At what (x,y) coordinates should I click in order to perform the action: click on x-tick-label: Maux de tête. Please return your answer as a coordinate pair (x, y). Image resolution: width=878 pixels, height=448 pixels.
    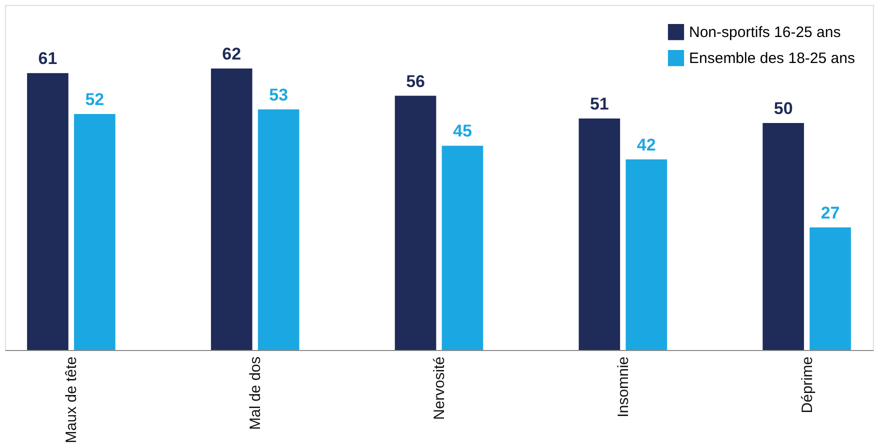
    Looking at the image, I should click on (71, 400).